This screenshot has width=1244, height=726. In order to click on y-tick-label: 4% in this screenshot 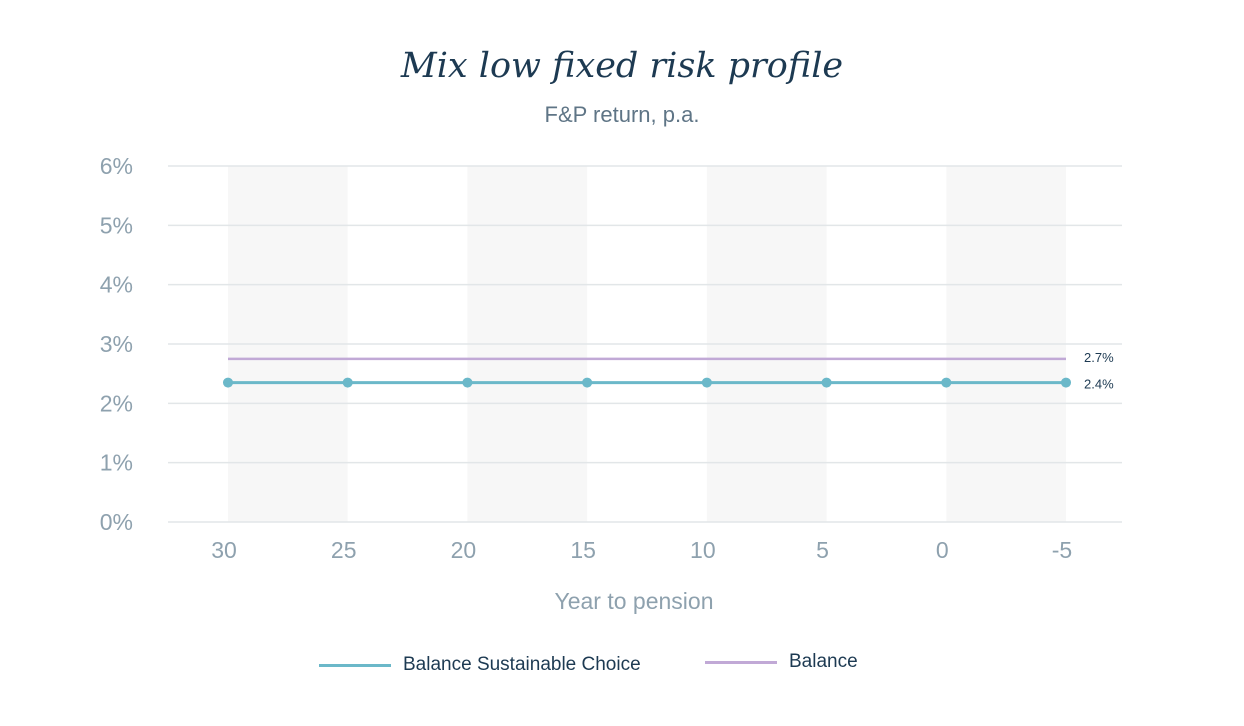, I will do `click(116, 285)`.